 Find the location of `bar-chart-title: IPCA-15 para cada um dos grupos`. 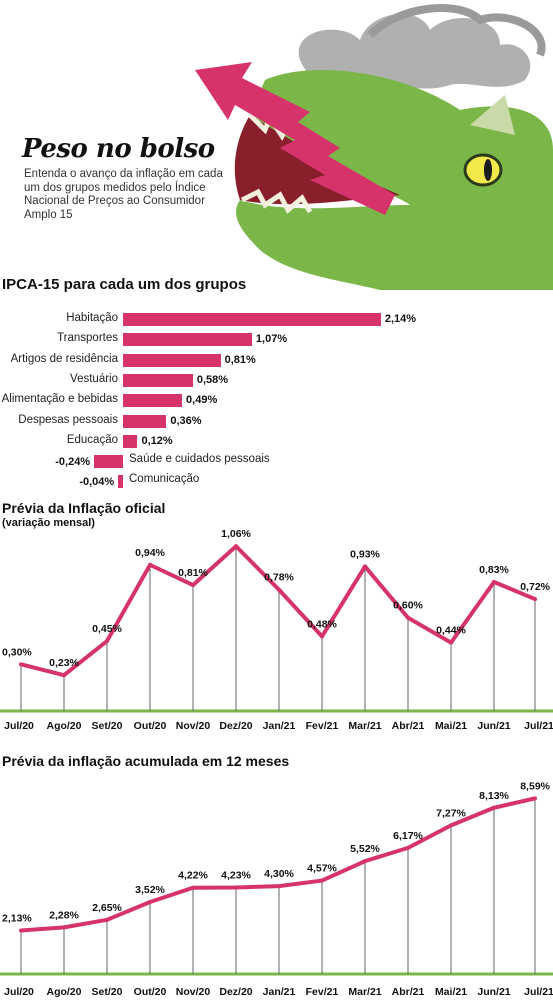

bar-chart-title: IPCA-15 para cada um dos grupos is located at coordinates (124, 284).